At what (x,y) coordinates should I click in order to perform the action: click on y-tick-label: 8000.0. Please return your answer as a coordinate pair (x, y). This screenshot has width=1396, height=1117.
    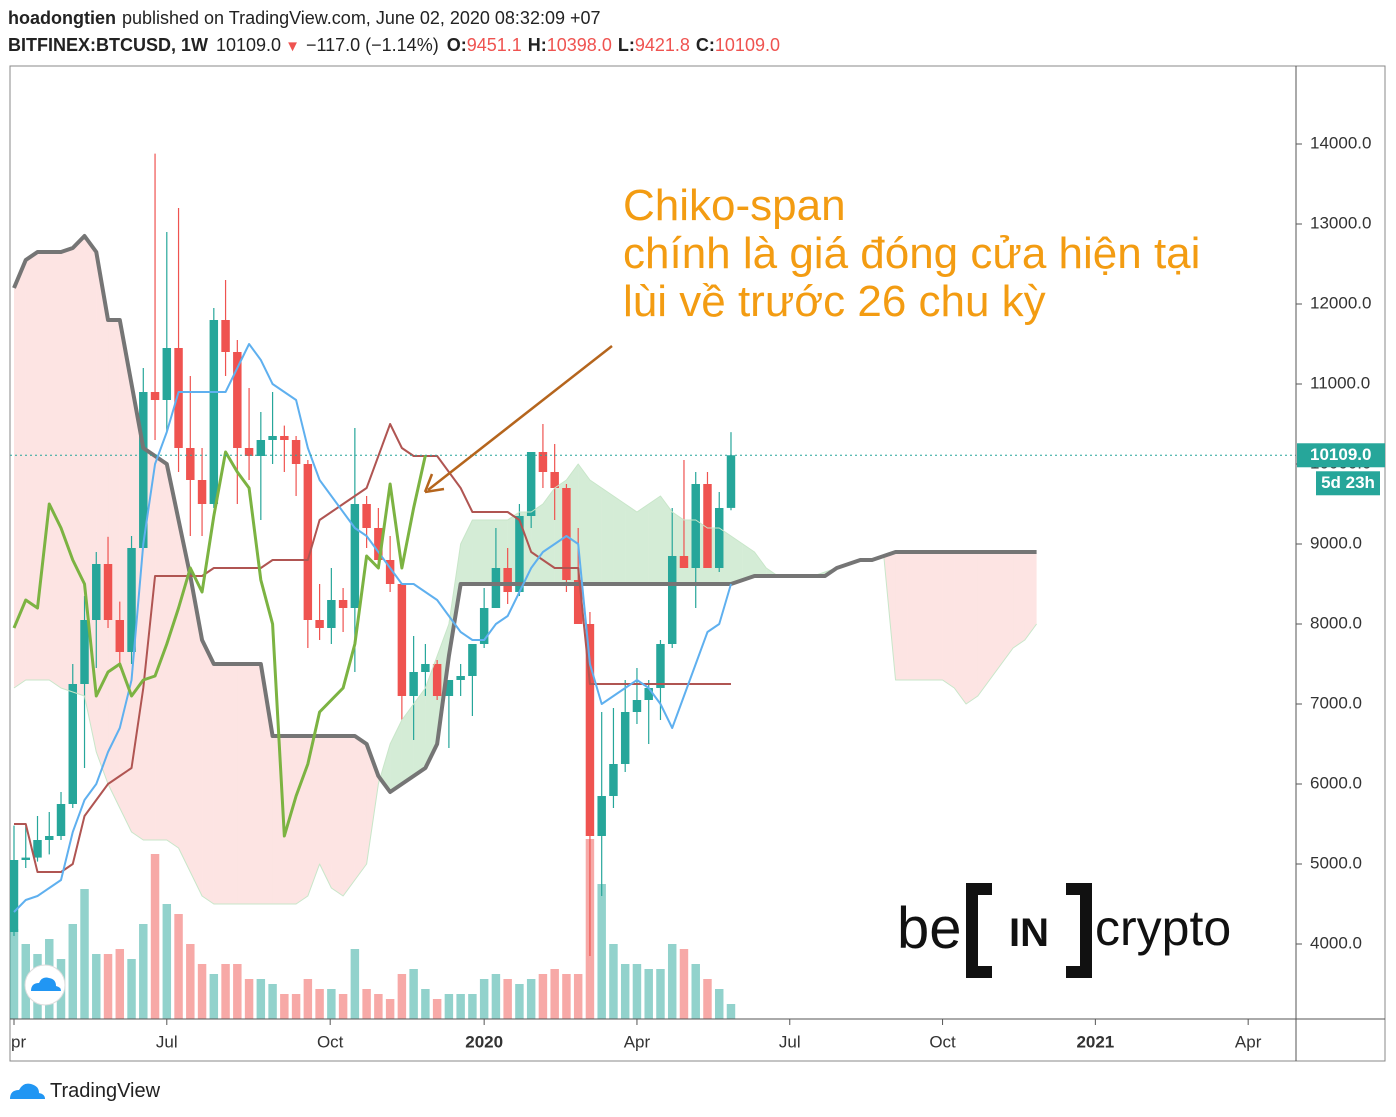
    Looking at the image, I should click on (1336, 622).